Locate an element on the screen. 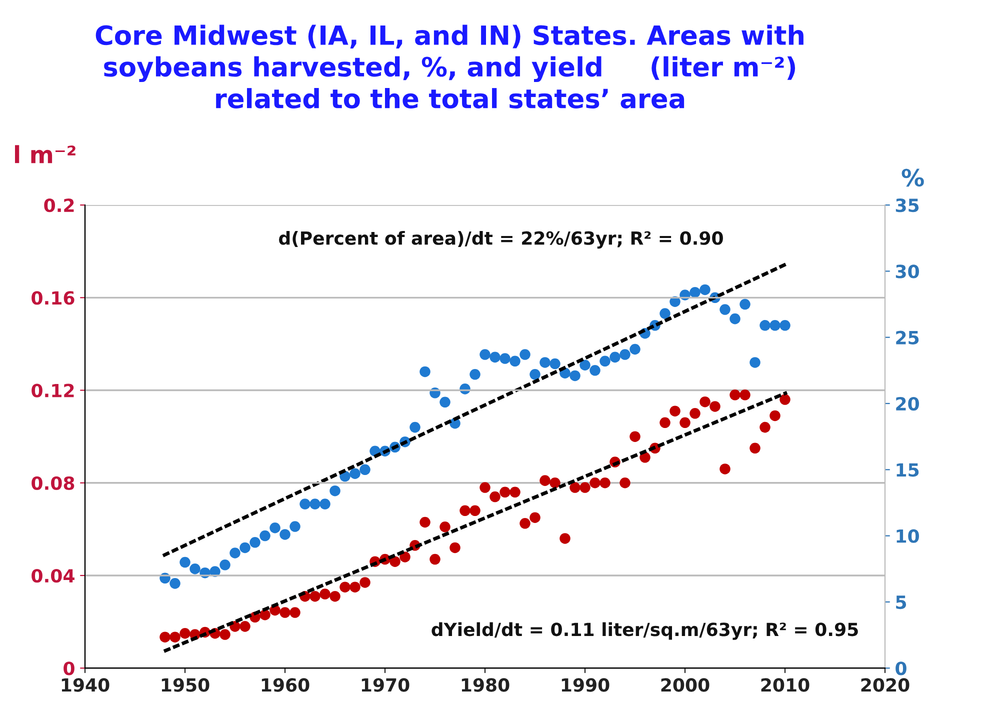 This screenshot has height=707, width=1000. annotation: dYield/dt = 0.11 liter/sq.m/63yr; R² = 0.95 is located at coordinates (645, 631).